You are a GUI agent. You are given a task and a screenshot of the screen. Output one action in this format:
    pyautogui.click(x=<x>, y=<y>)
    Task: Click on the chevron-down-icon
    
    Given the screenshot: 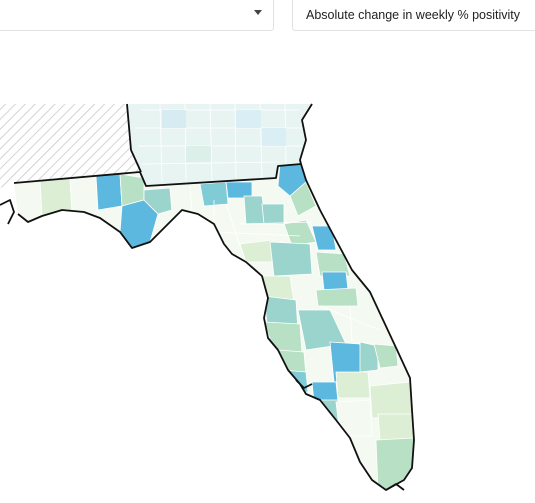 What is the action you would take?
    pyautogui.click(x=258, y=12)
    